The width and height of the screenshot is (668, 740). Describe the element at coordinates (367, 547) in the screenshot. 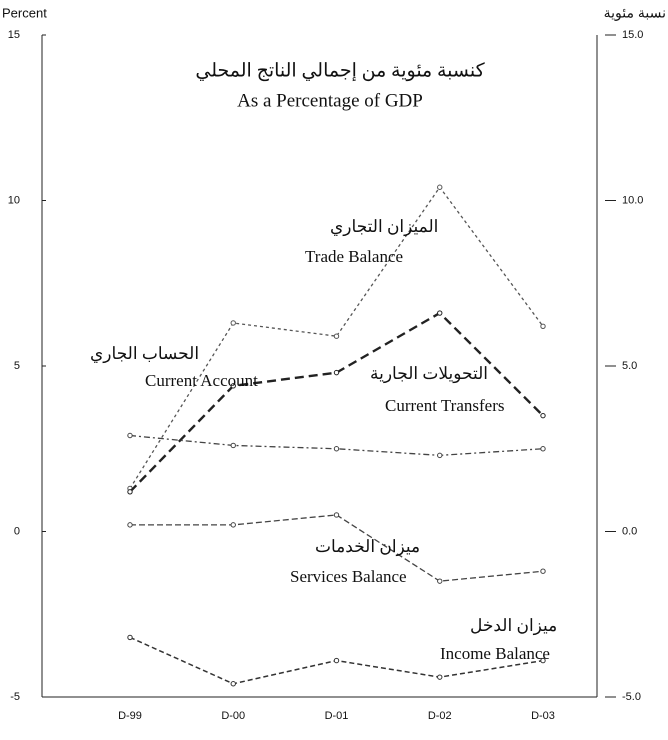

I see `series-label-ar: ميزان الخدمات` at that location.